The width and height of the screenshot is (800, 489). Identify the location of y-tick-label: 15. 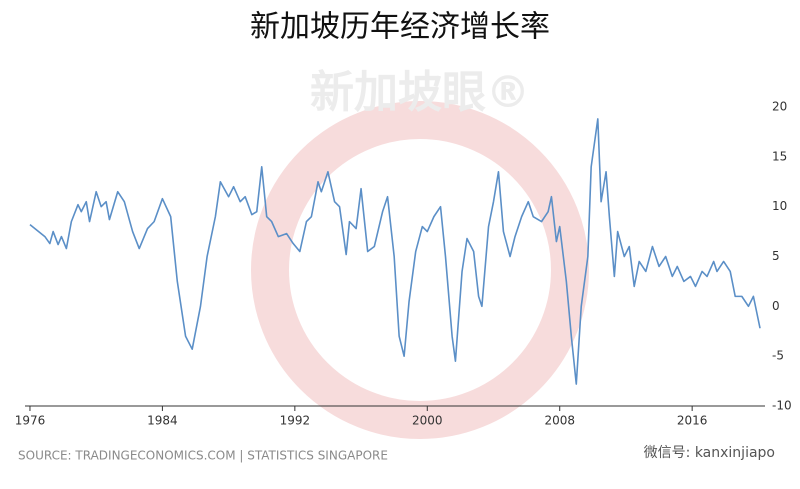
(779, 156).